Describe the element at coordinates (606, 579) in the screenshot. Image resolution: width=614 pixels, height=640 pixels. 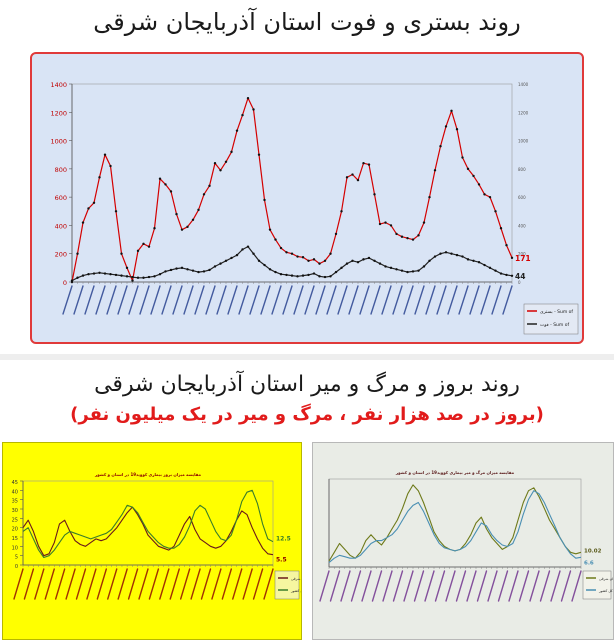
I see `legend-label-1: آذربایجان شرقی` at that location.